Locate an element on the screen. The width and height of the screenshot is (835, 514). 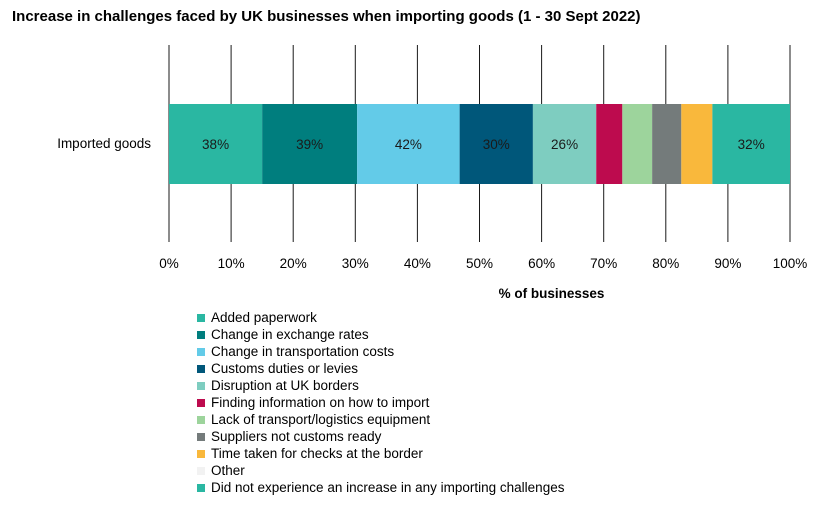
legend-item: Customs duties or levies is located at coordinates (380, 368).